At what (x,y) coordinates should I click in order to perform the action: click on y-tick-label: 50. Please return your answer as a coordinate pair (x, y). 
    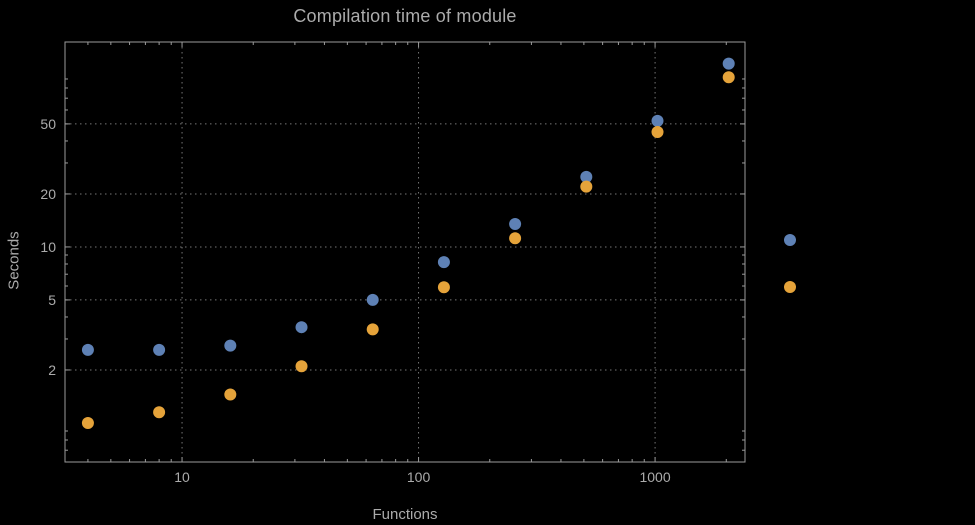
    Looking at the image, I should click on (48, 124).